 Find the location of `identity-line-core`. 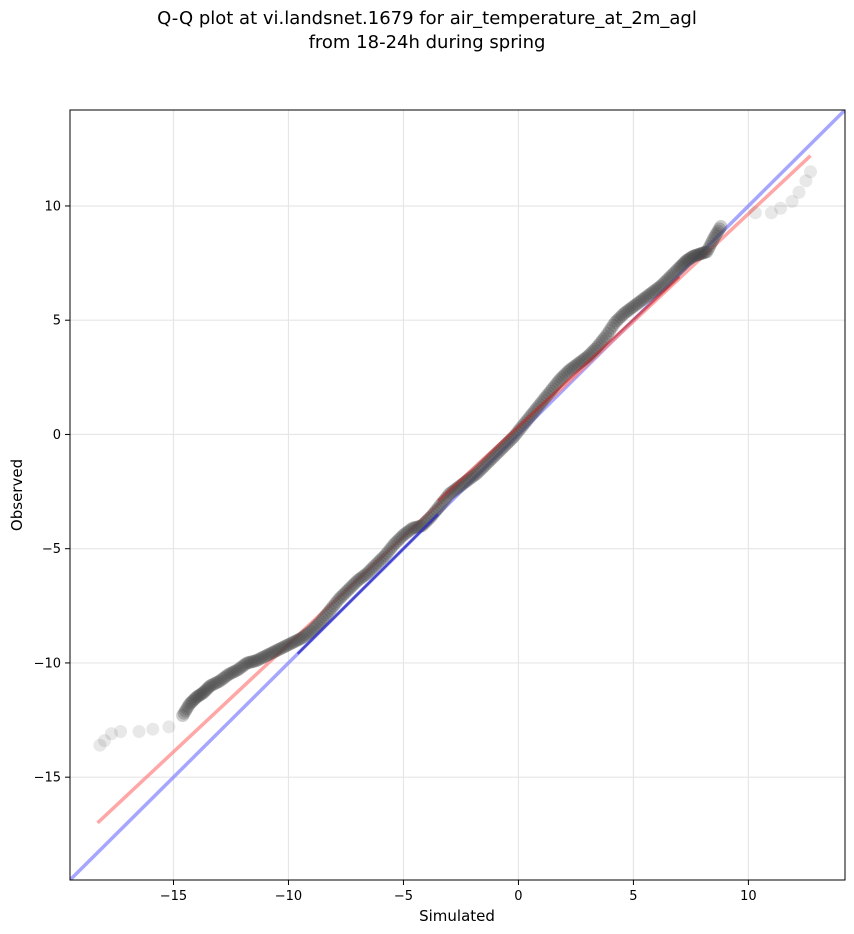

identity-line-core is located at coordinates (367, 584).